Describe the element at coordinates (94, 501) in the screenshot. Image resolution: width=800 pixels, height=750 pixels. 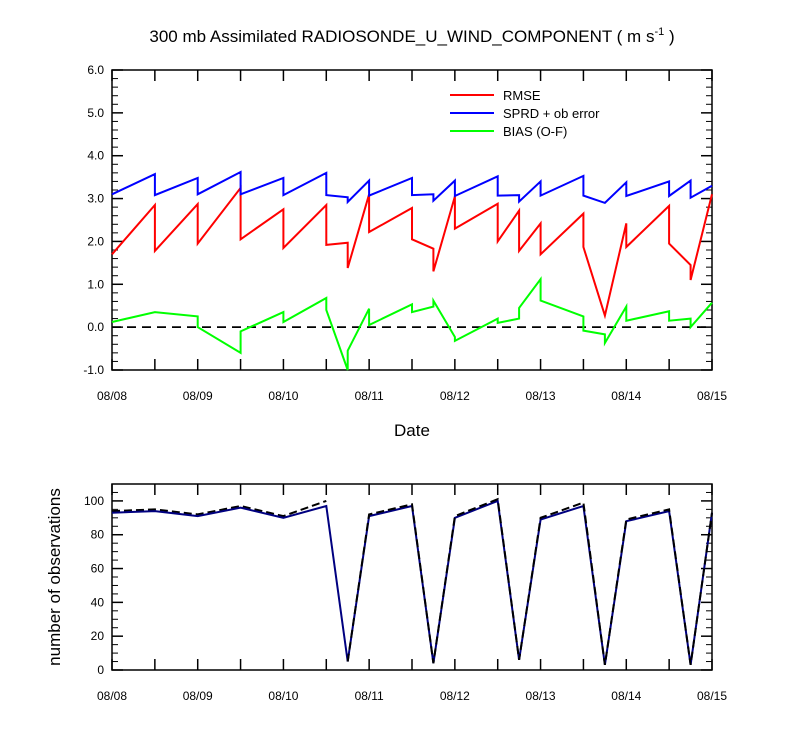
I see `y-tick-label: 100` at that location.